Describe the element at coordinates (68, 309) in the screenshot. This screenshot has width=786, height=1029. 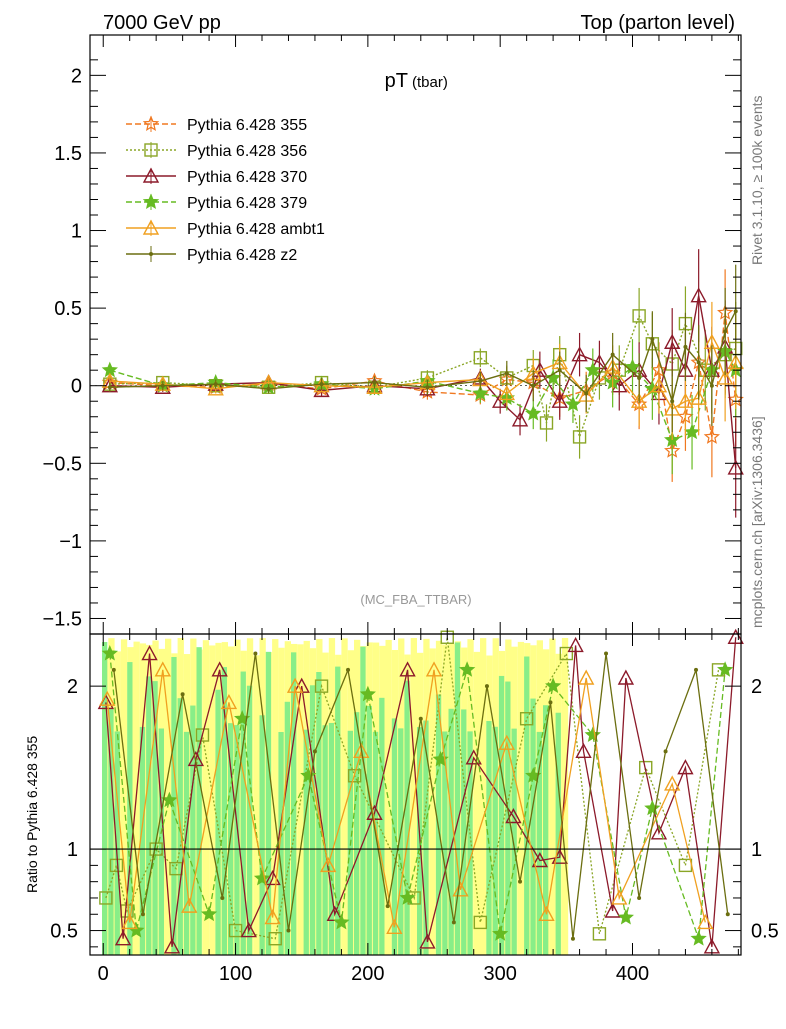
I see `y-tick-label: 0.5` at that location.